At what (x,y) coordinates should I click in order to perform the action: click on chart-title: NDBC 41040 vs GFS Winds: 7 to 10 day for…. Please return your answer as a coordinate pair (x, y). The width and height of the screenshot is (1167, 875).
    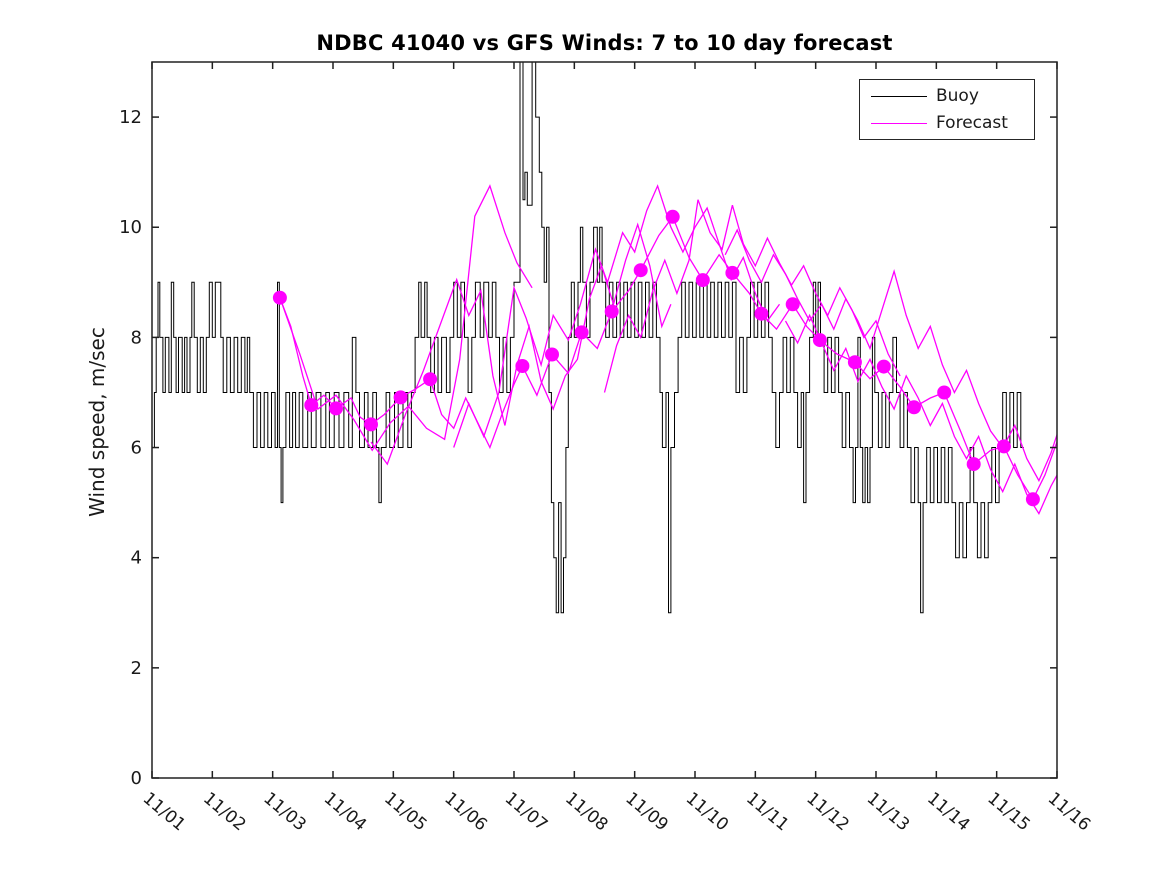
    Looking at the image, I should click on (604, 43).